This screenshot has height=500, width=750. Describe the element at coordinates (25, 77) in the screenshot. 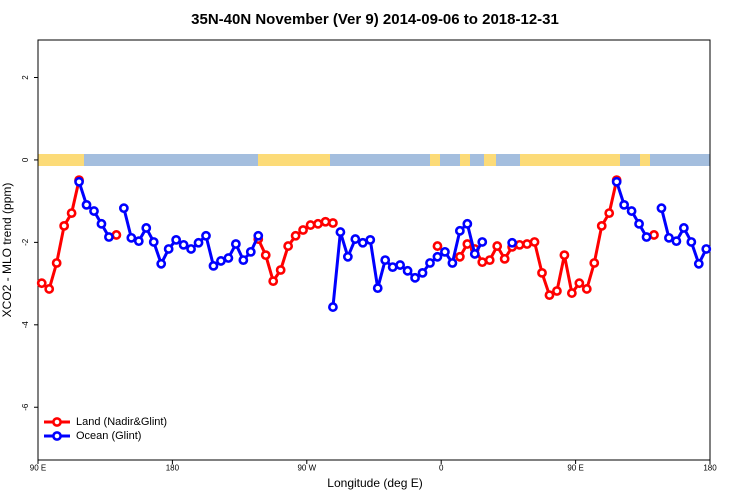

I see `y-tick-label: 2` at that location.